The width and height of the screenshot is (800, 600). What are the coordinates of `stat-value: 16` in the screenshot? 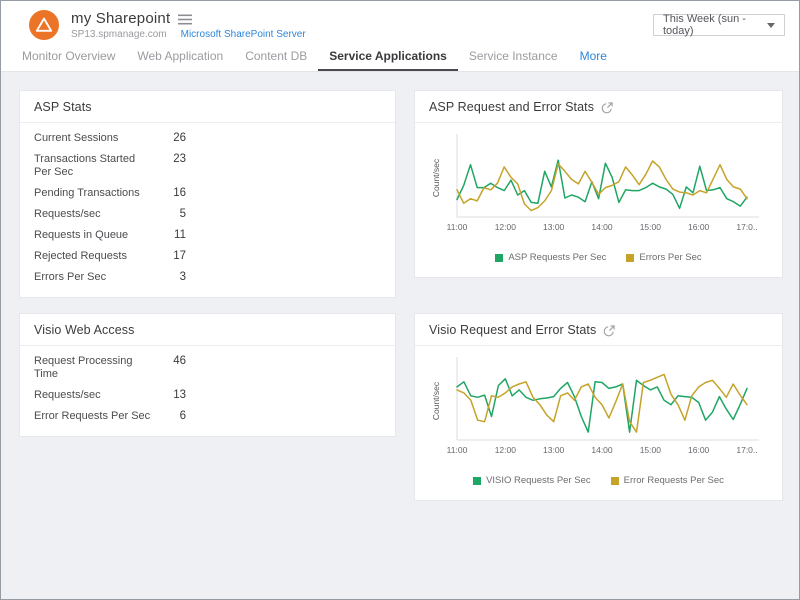 It's located at (179, 193).